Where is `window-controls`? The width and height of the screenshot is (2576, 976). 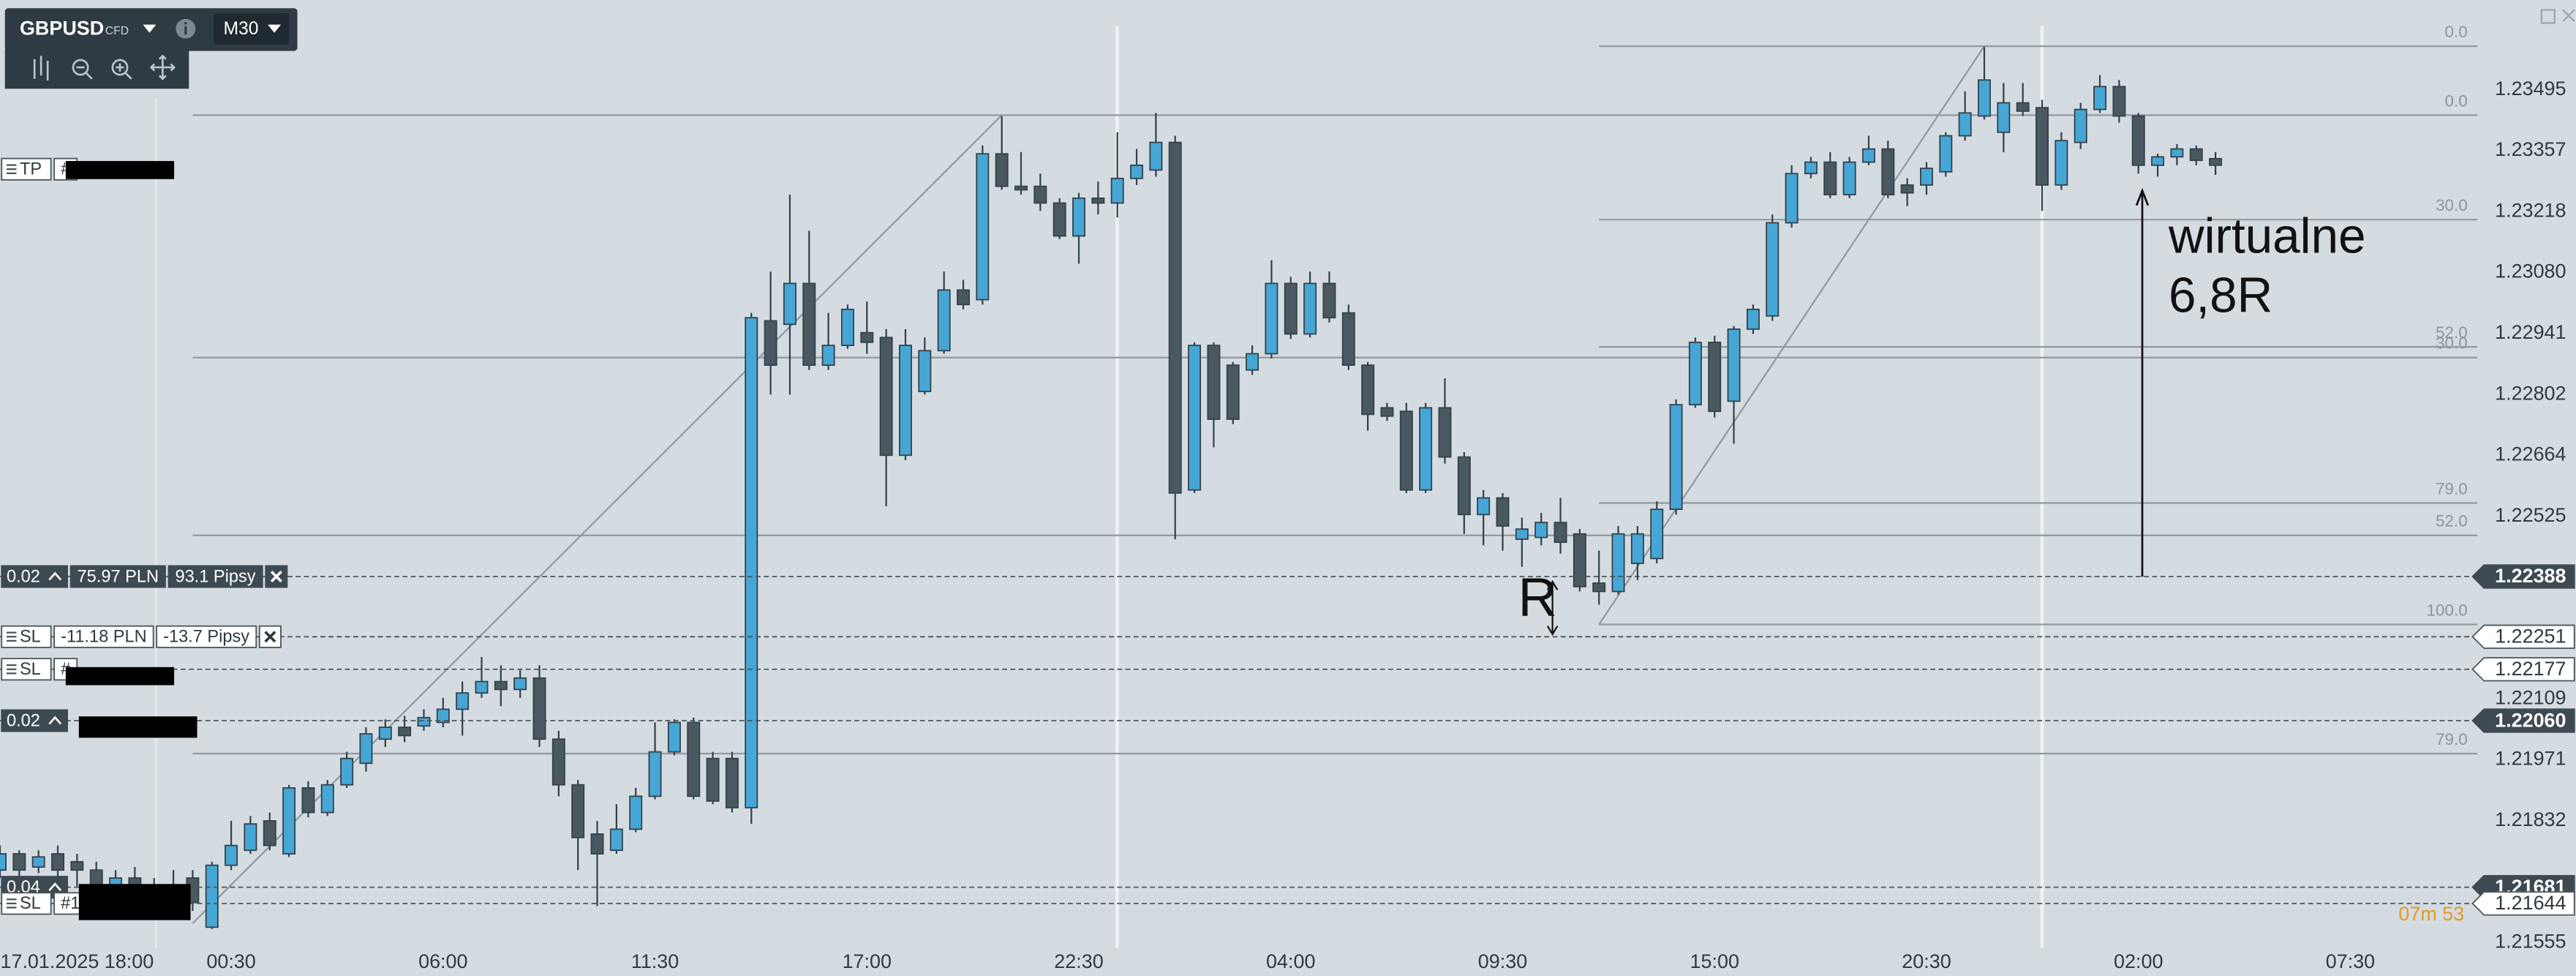
window-controls is located at coordinates (2557, 16).